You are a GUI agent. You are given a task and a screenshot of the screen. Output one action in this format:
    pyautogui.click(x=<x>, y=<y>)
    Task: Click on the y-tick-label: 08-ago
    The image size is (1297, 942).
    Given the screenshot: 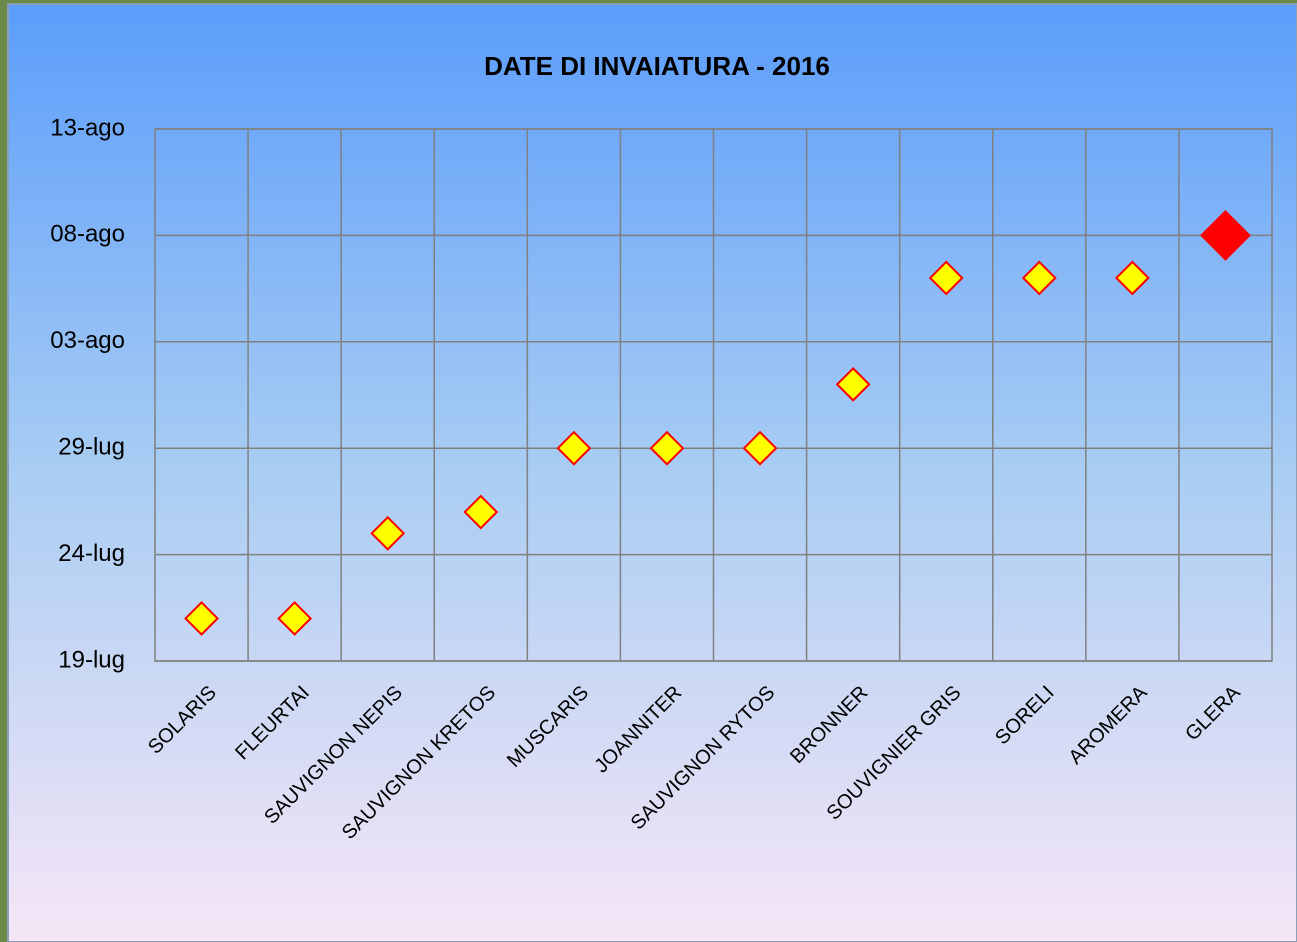 What is the action you would take?
    pyautogui.click(x=87, y=234)
    